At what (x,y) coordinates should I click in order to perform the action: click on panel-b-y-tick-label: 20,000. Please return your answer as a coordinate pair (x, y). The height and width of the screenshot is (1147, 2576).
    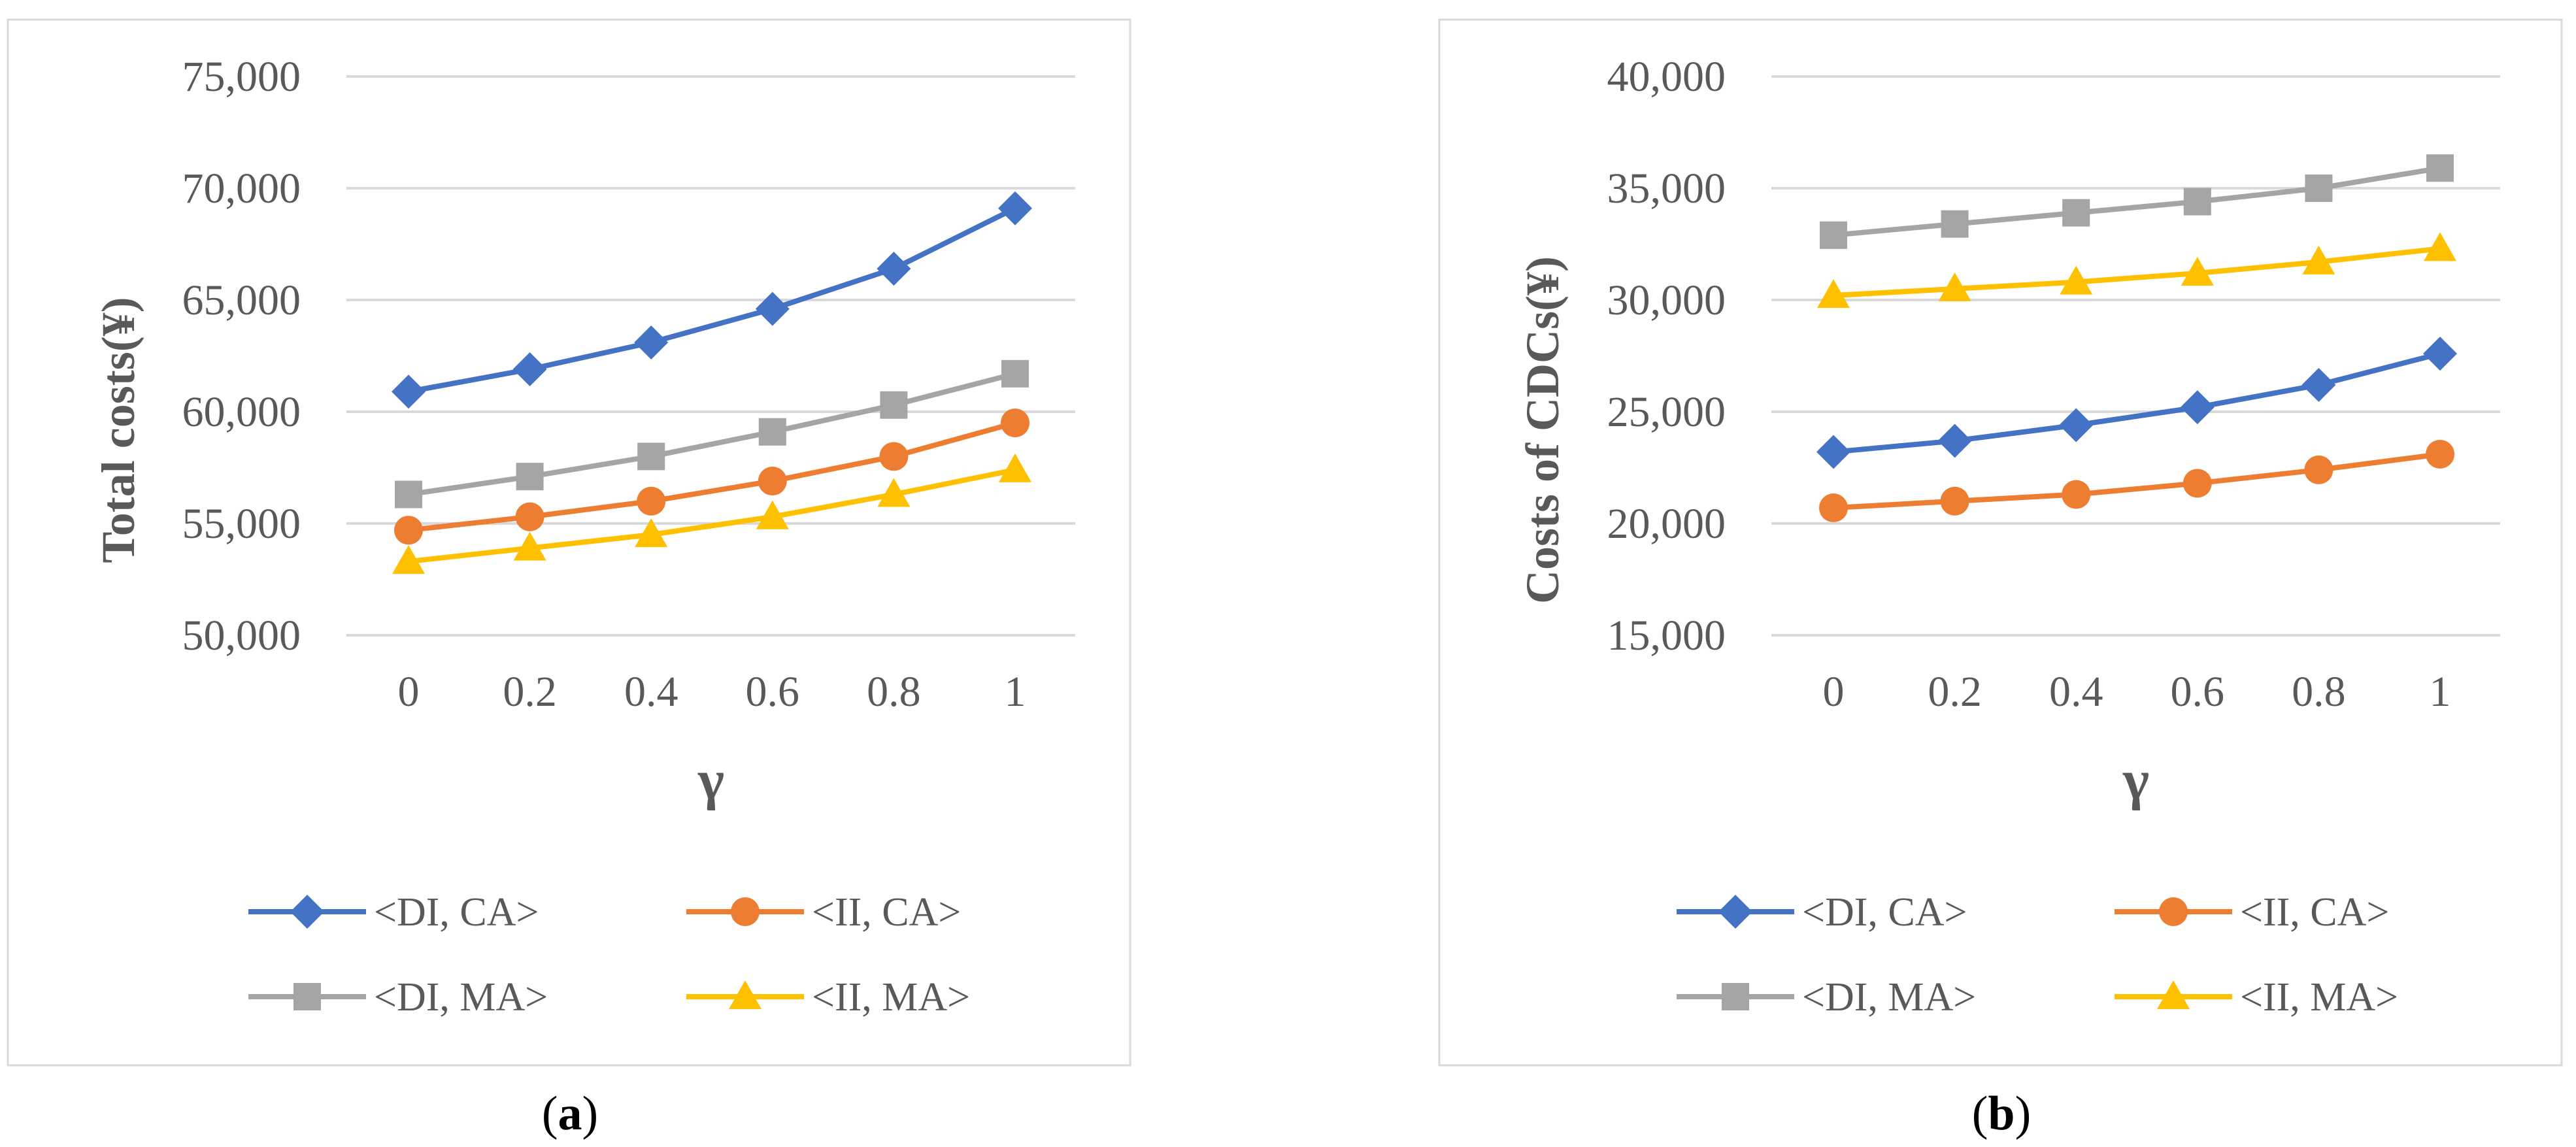
    Looking at the image, I should click on (1667, 524).